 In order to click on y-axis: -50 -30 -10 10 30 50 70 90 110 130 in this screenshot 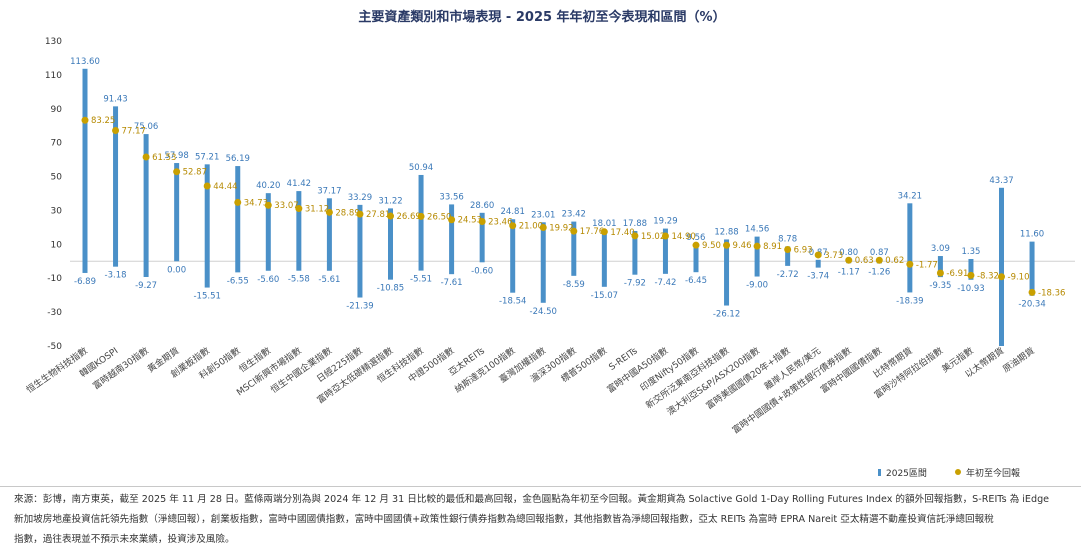, I will do `click(53, 194)`.